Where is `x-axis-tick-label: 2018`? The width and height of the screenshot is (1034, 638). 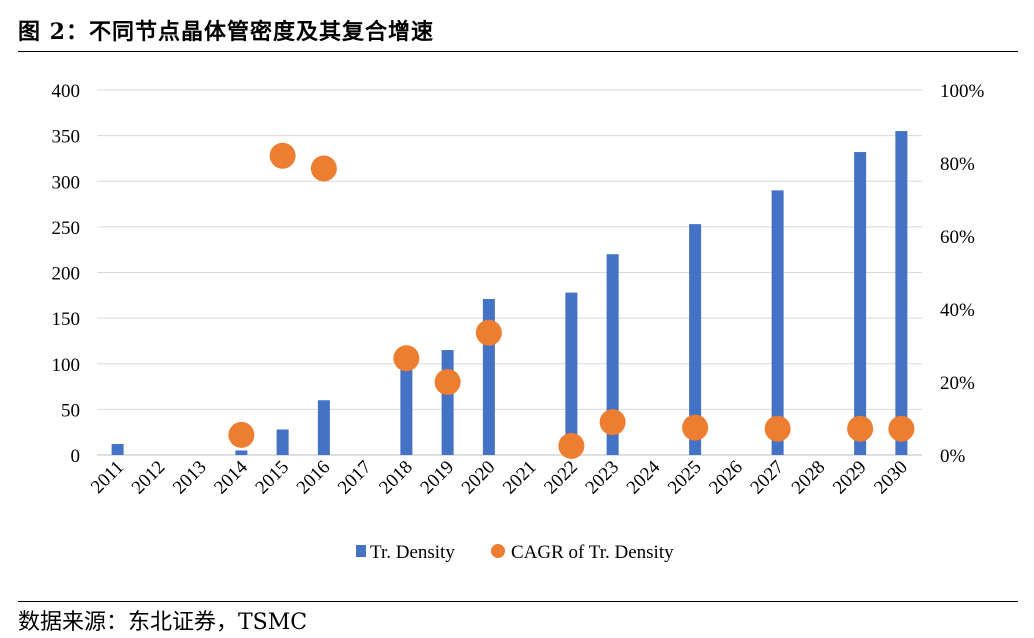 x-axis-tick-label: 2018 is located at coordinates (396, 478).